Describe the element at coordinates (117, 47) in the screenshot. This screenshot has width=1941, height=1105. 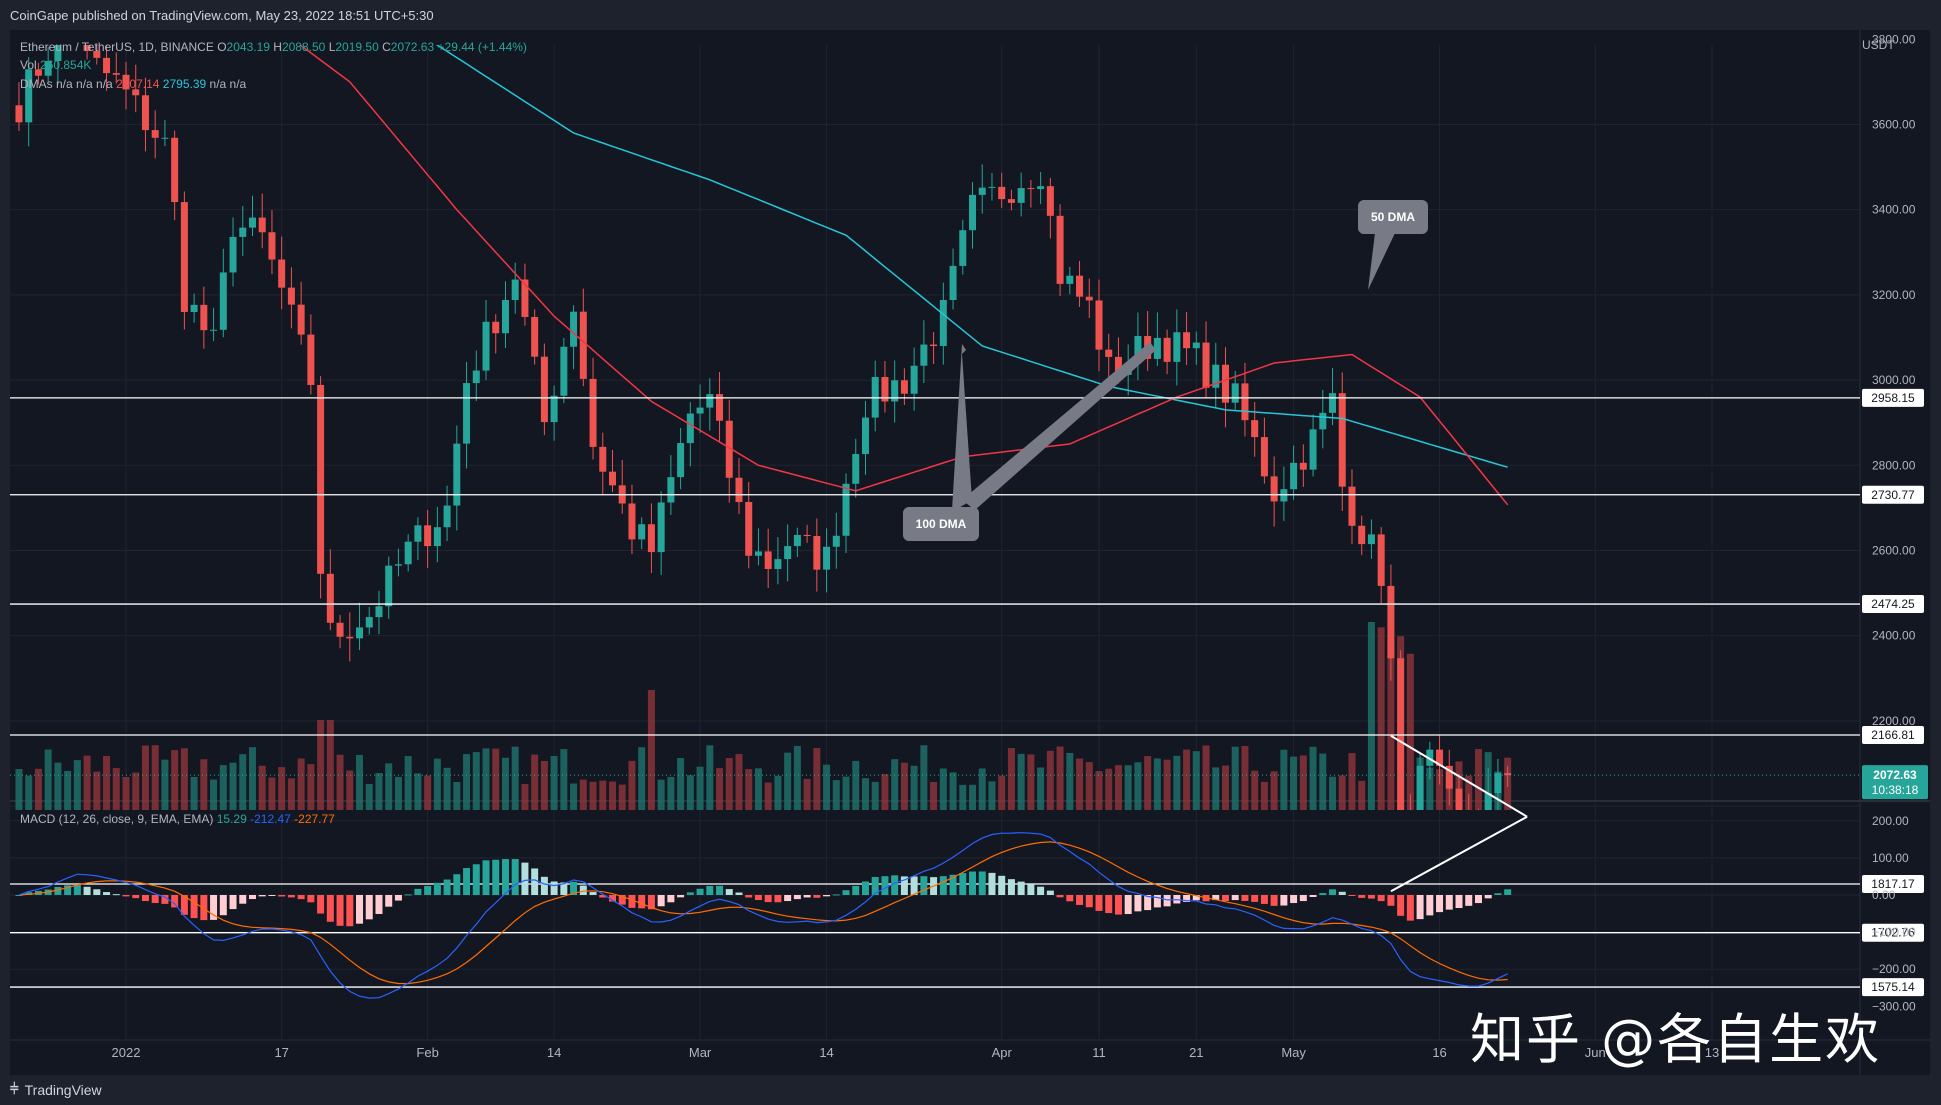
I see `symbol-label: Ethereum / TetherUS, 1D, BINANCE` at that location.